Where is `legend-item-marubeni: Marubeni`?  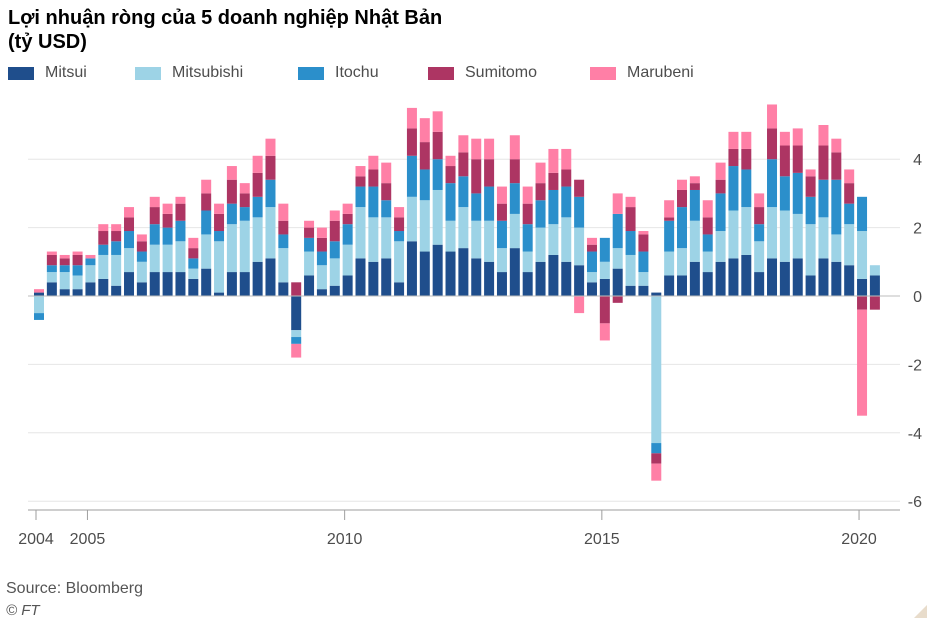 legend-item-marubeni: Marubeni is located at coordinates (642, 73).